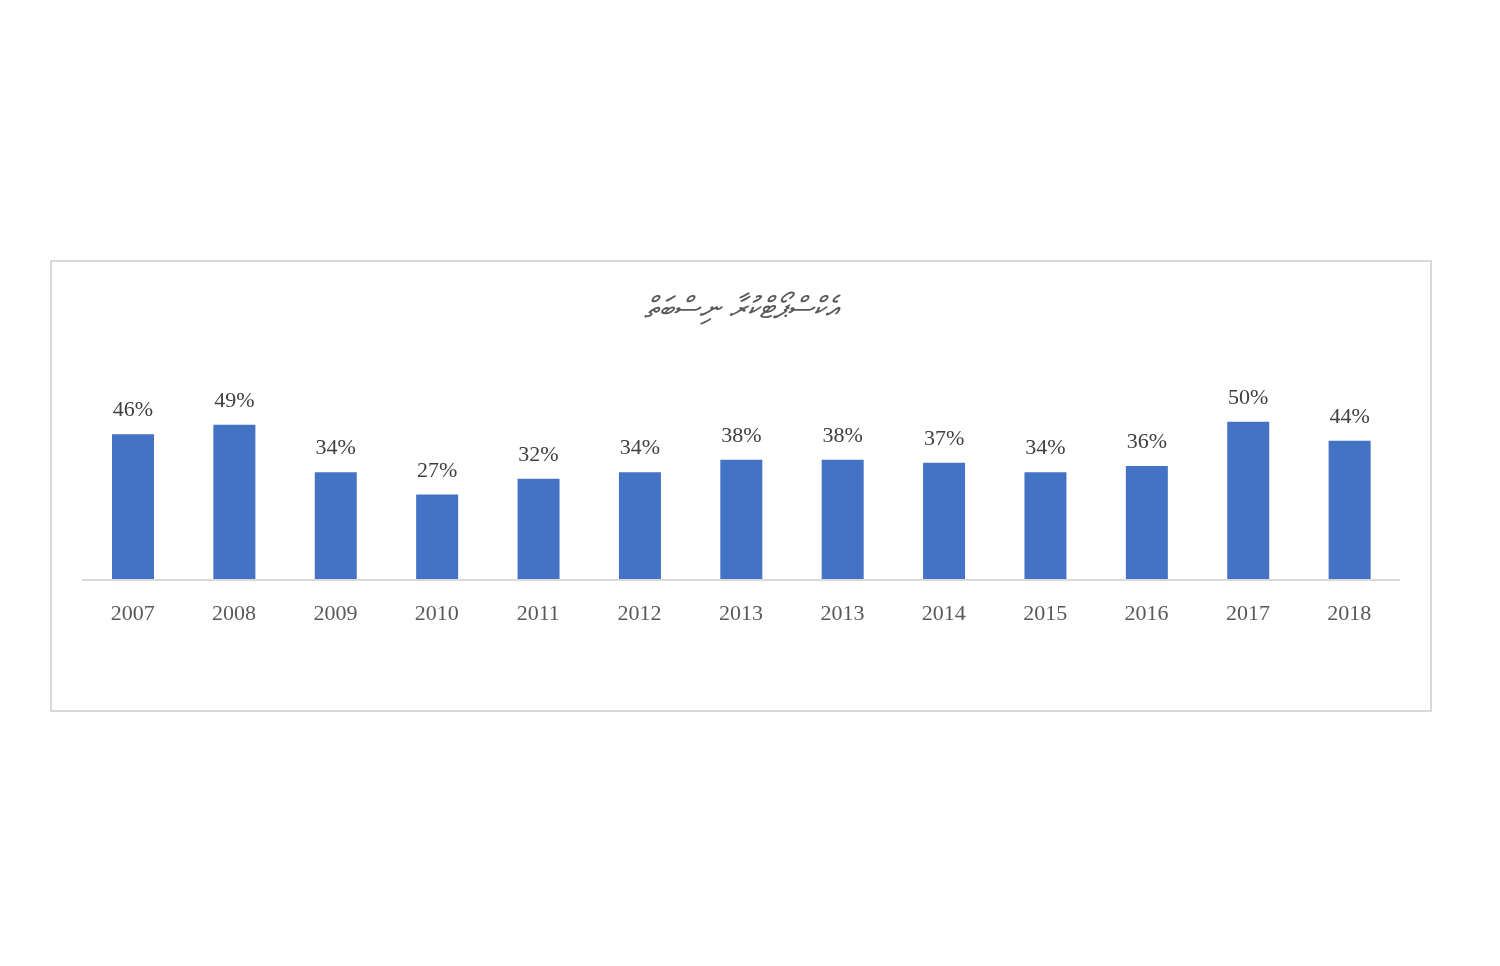 This screenshot has height=966, width=1500. Describe the element at coordinates (1349, 612) in the screenshot. I see `x-tick-label: 2018` at that location.